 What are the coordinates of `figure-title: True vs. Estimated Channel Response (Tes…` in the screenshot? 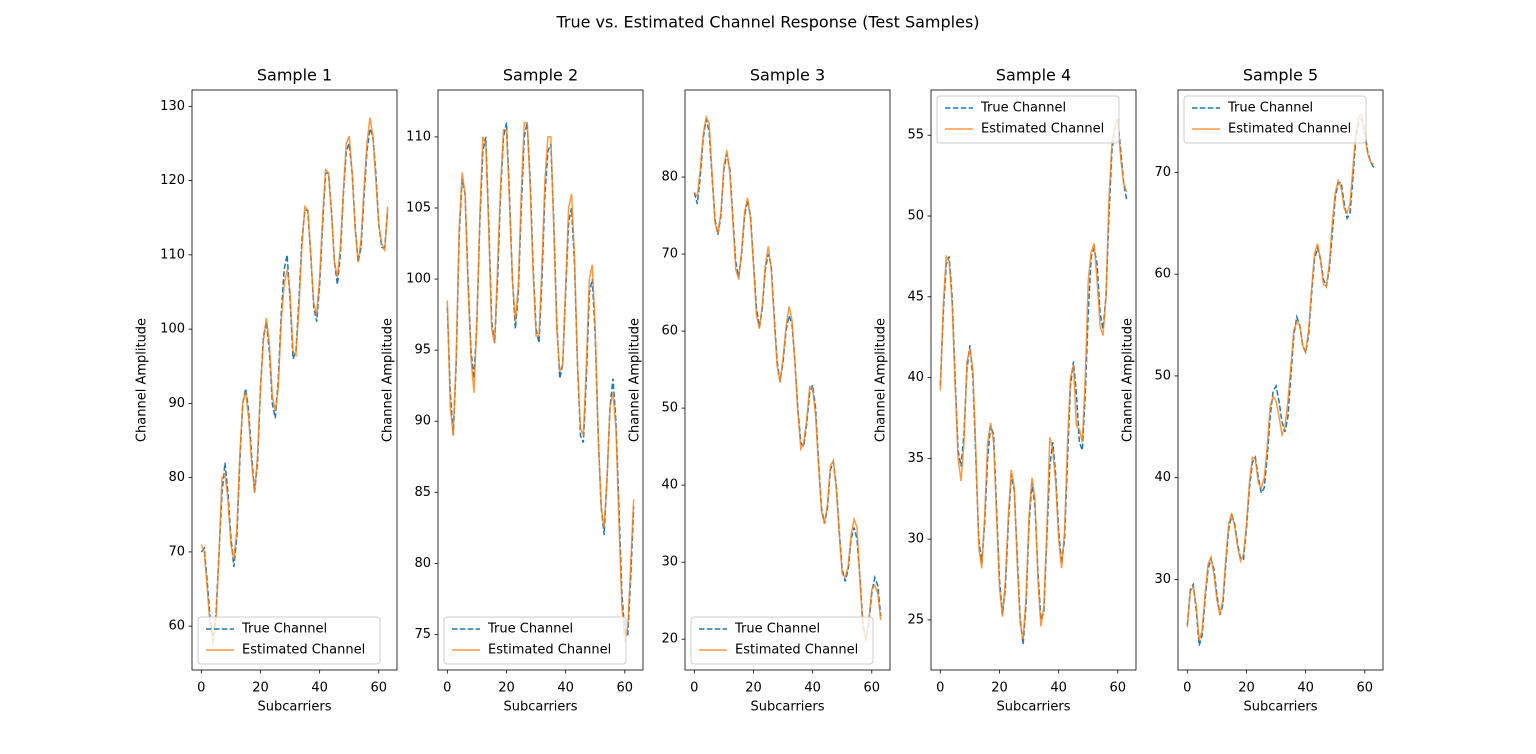 It's located at (767, 22).